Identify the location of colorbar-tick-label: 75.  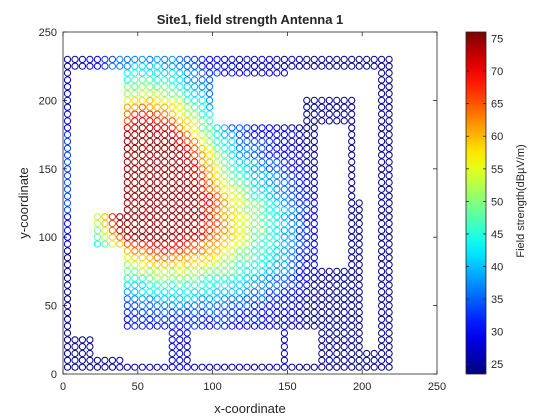
(497, 40).